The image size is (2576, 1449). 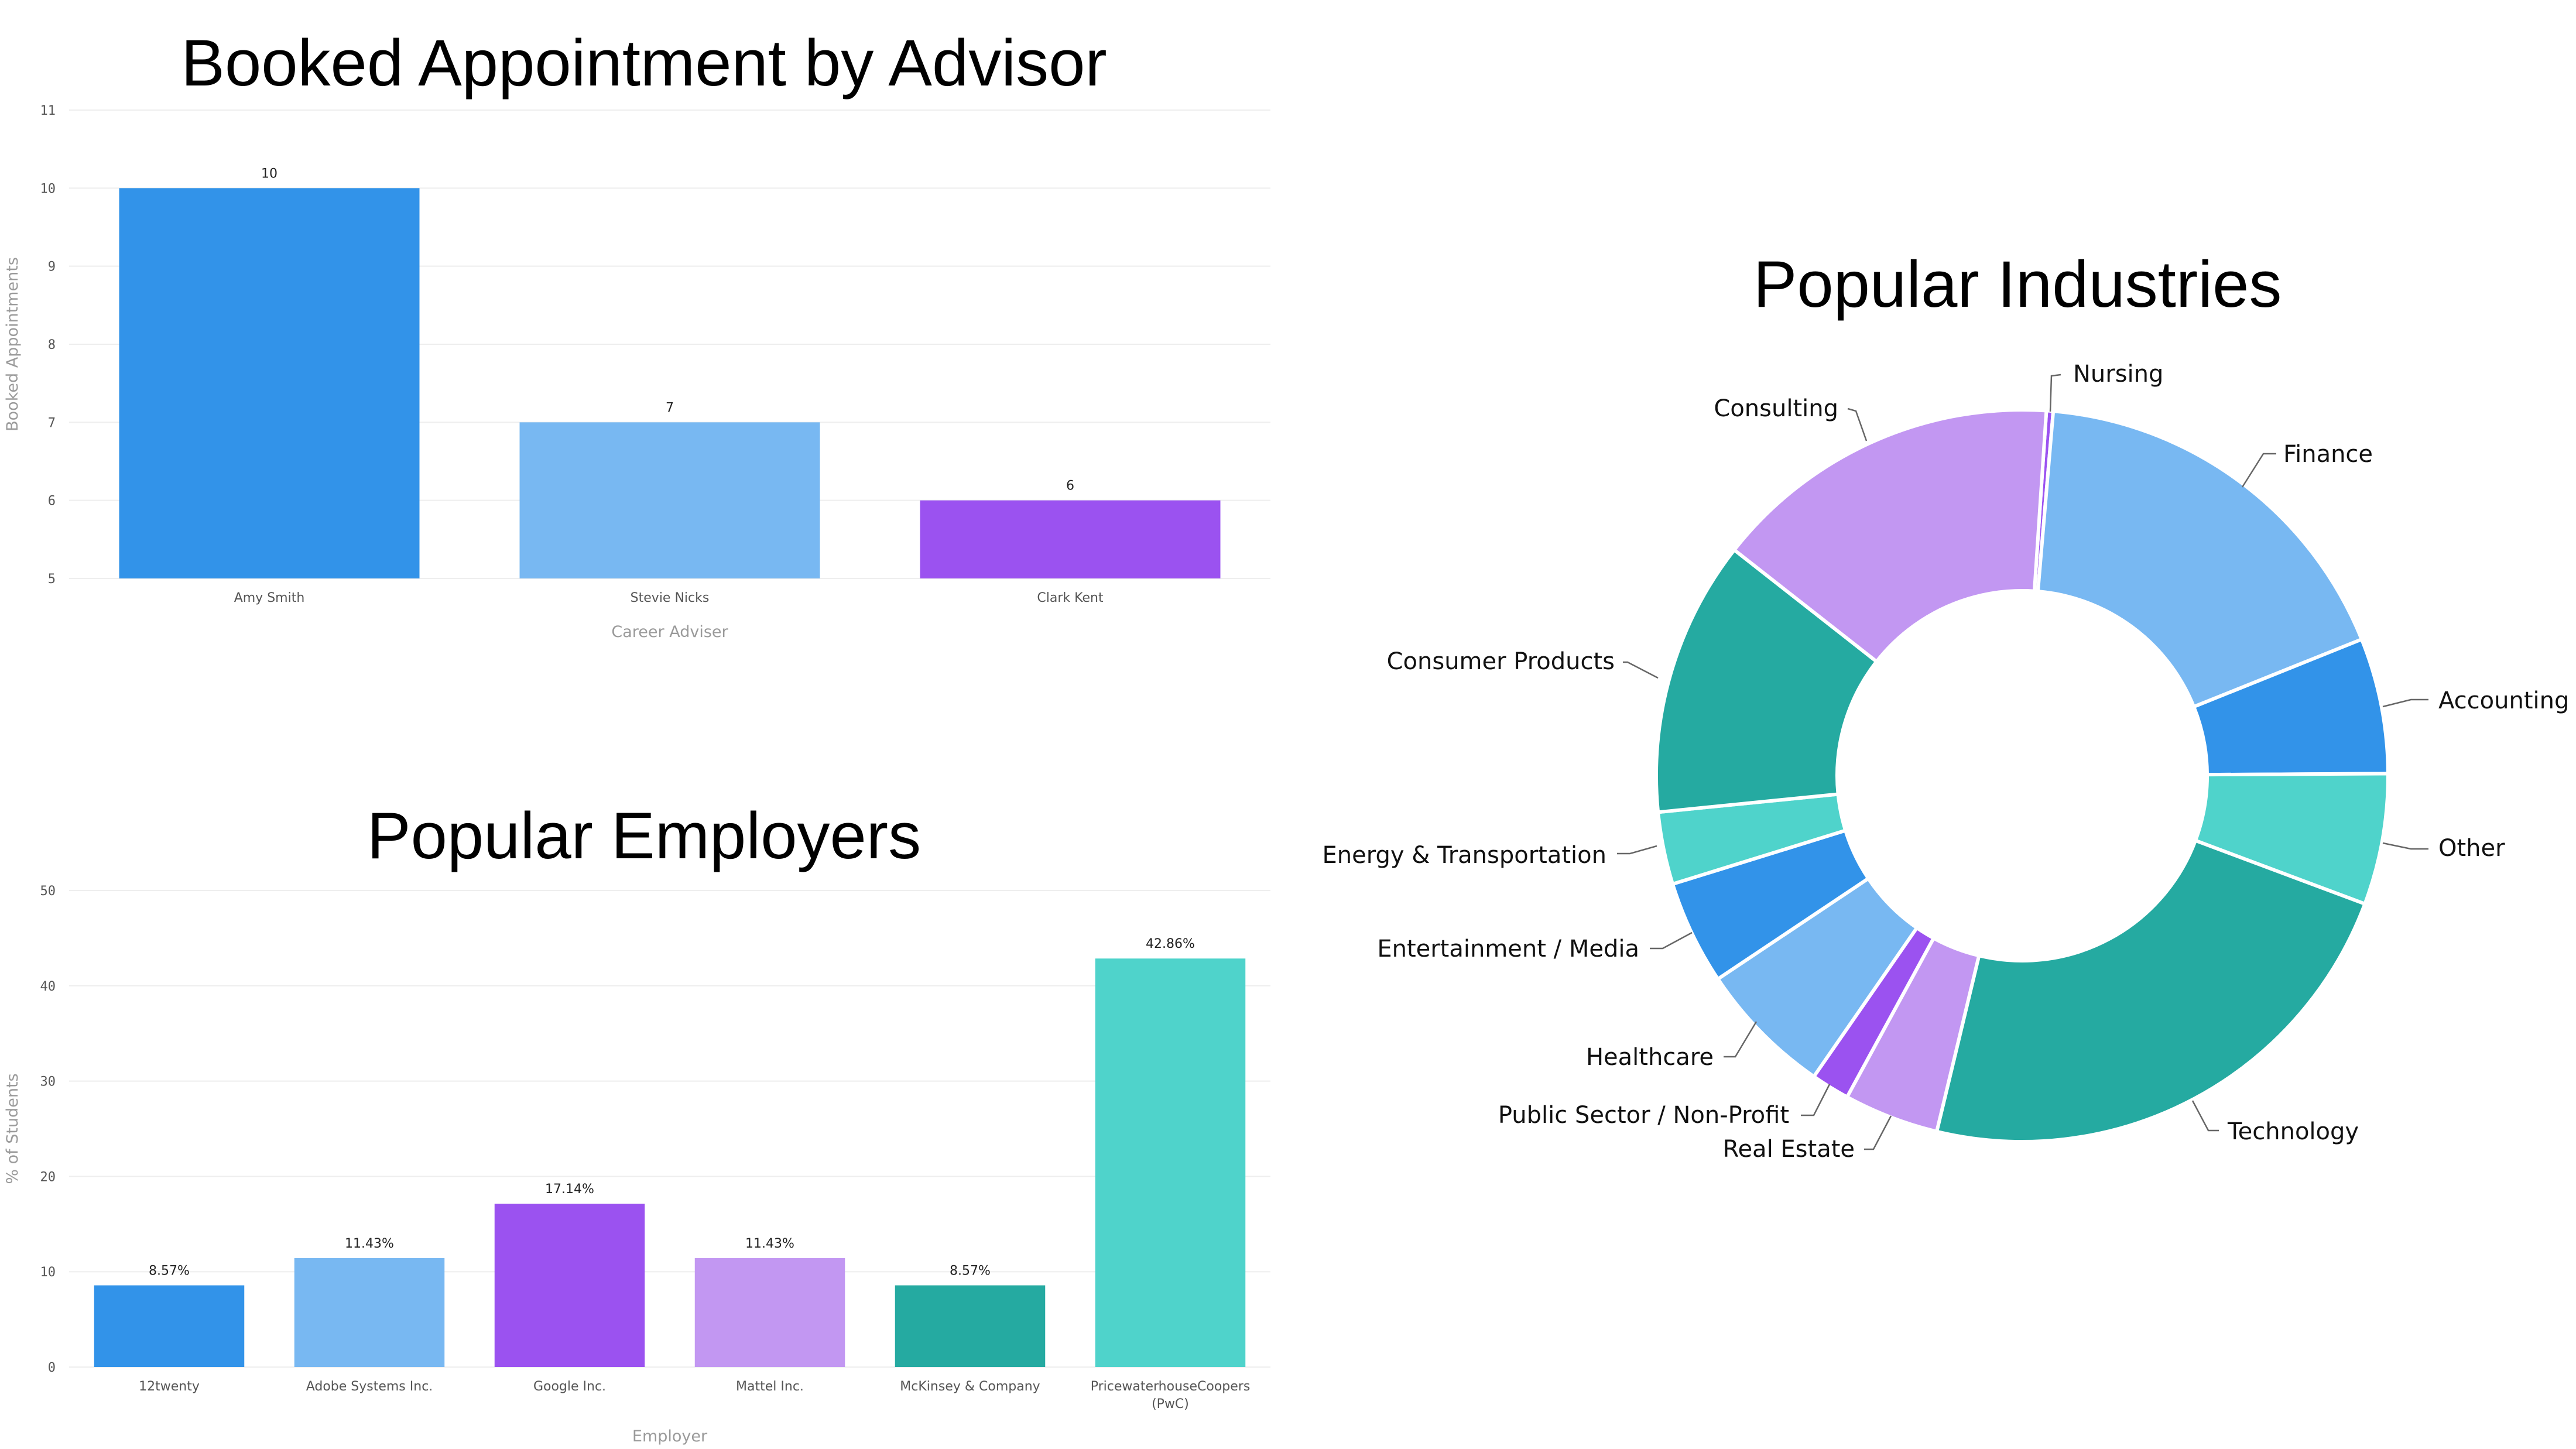 What do you see at coordinates (1170, 1404) in the screenshot?
I see `x-category-label: (PwC)` at bounding box center [1170, 1404].